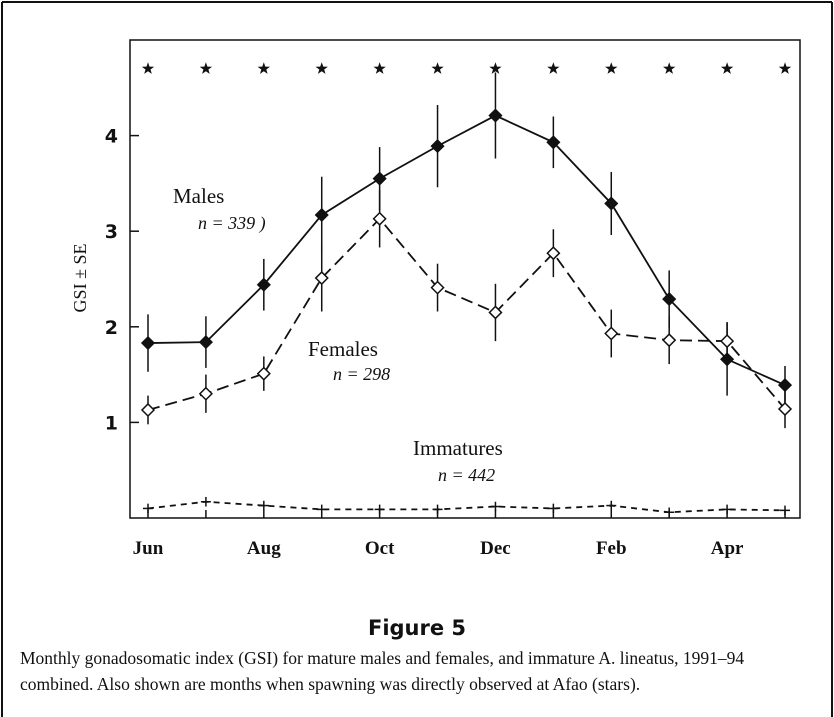 This screenshot has height=717, width=834. Describe the element at coordinates (148, 548) in the screenshot. I see `x-tick-label: Jun` at that location.